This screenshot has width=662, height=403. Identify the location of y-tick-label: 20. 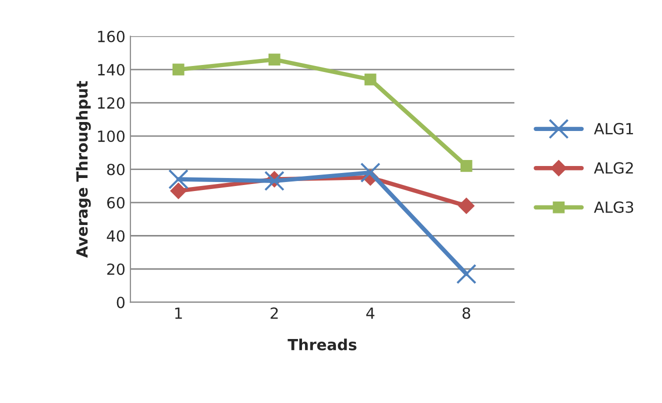
(116, 269).